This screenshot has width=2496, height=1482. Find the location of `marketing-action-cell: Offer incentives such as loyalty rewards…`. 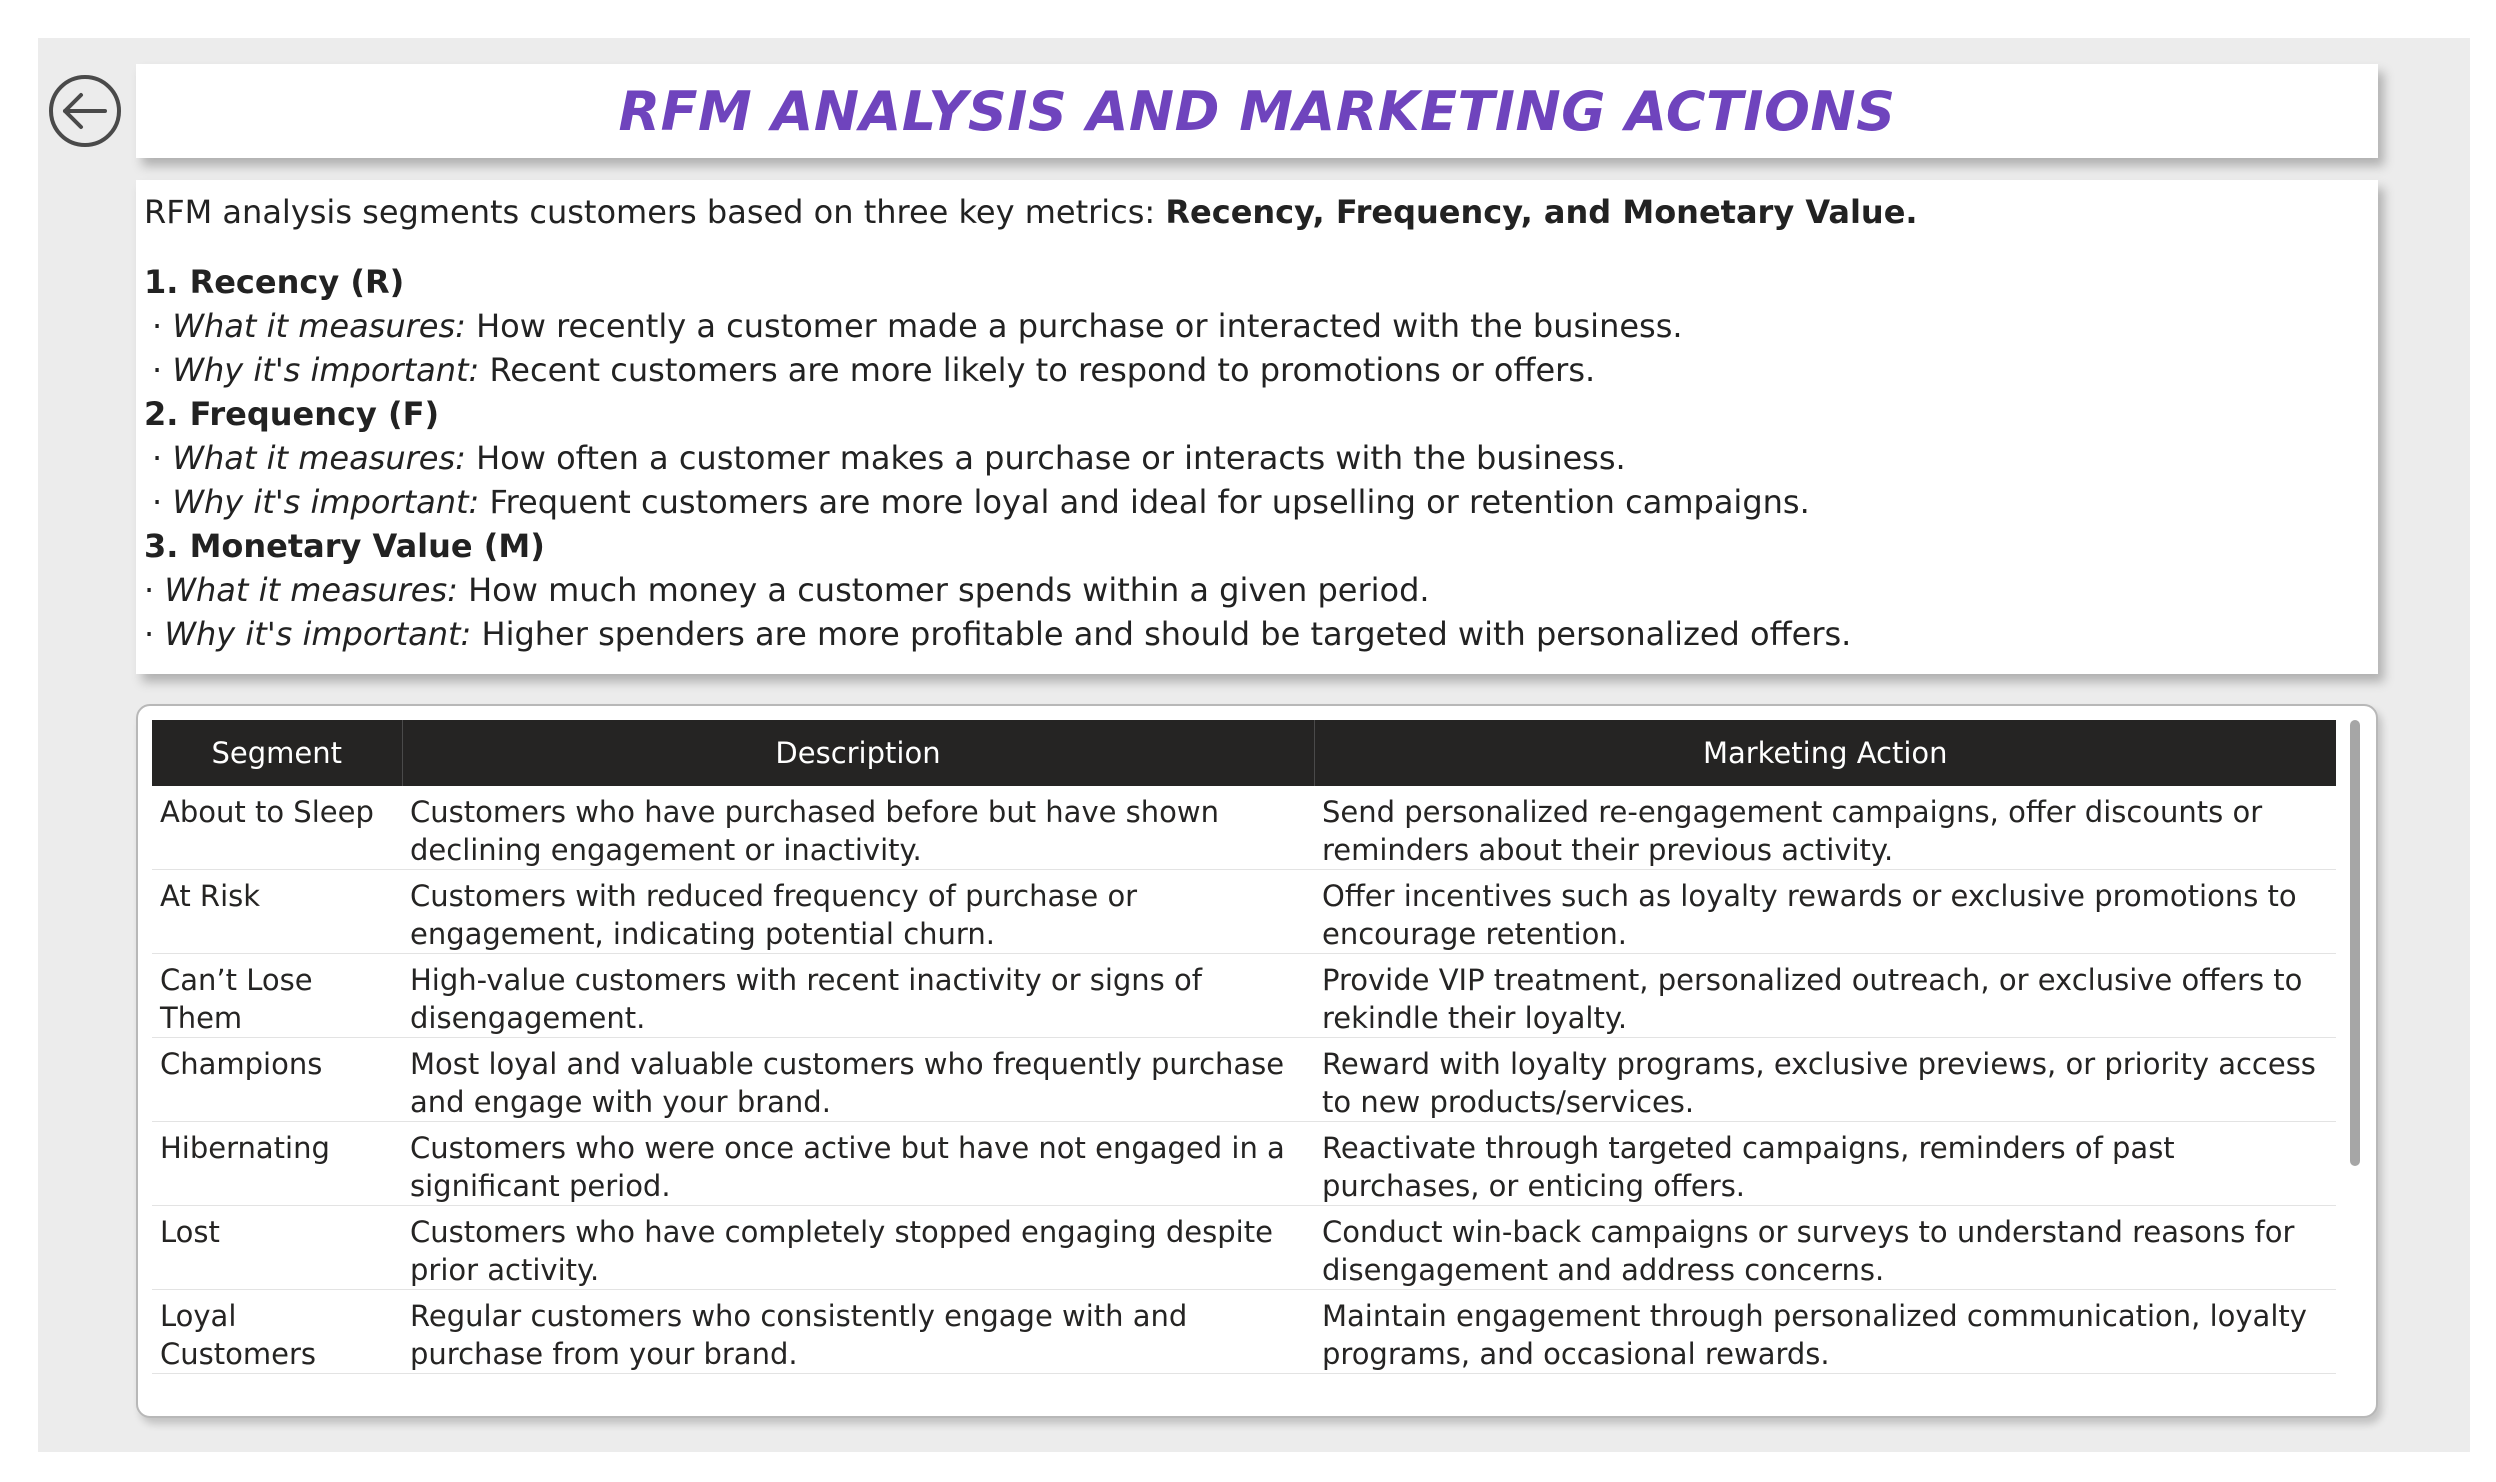

marketing-action-cell: Offer incentives such as loyalty rewards… is located at coordinates (1825, 911).